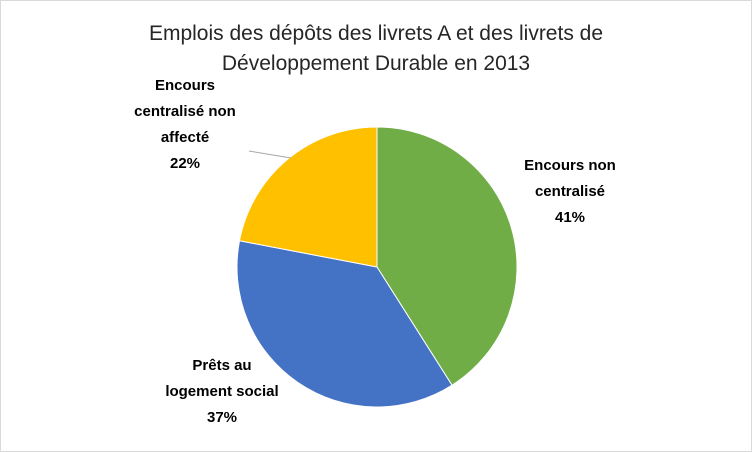  What do you see at coordinates (376, 63) in the screenshot?
I see `chart-title-line-2: Développement Durable en 2013` at bounding box center [376, 63].